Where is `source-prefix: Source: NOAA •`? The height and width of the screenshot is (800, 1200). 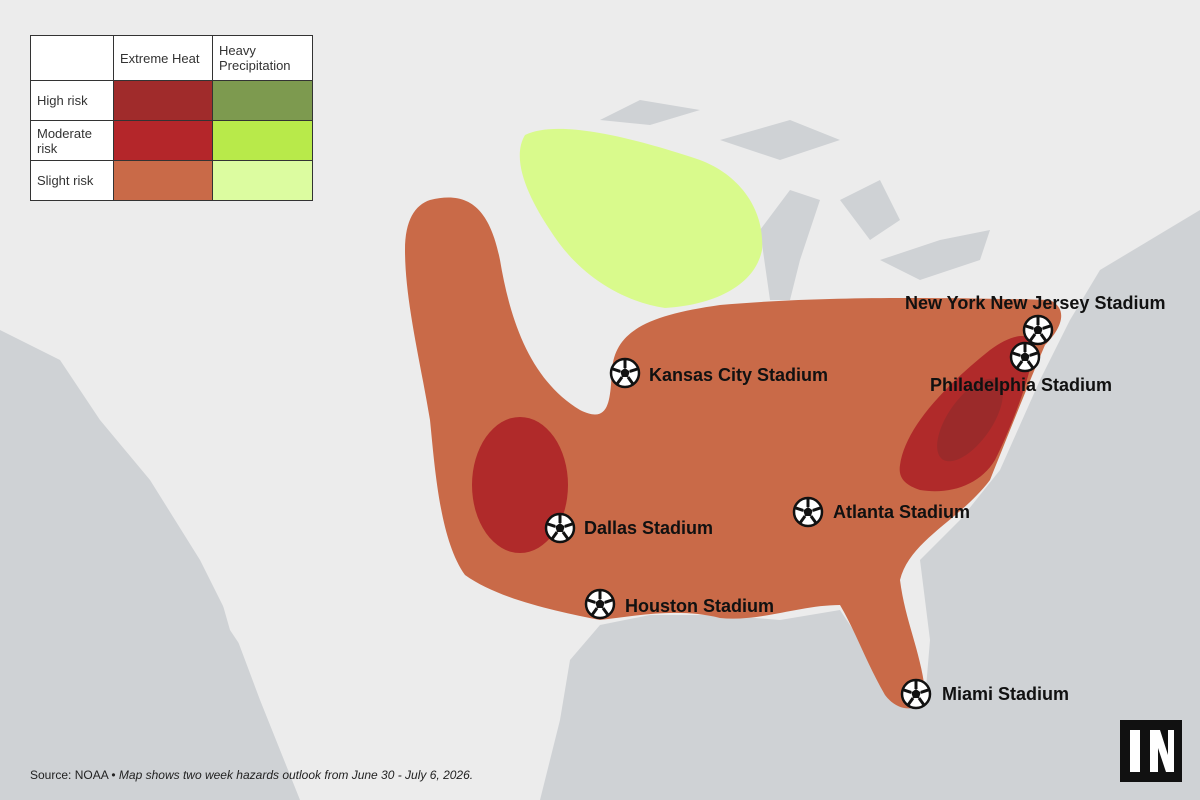
source-prefix: Source: NOAA • is located at coordinates (73, 775).